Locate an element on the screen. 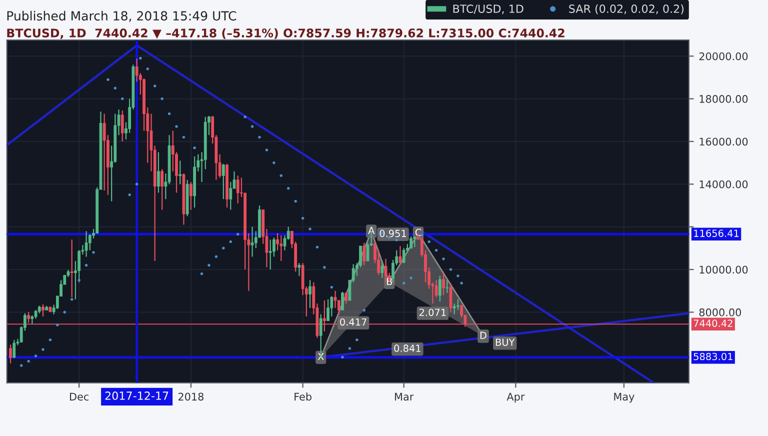  annotation: 0.951 is located at coordinates (393, 234).